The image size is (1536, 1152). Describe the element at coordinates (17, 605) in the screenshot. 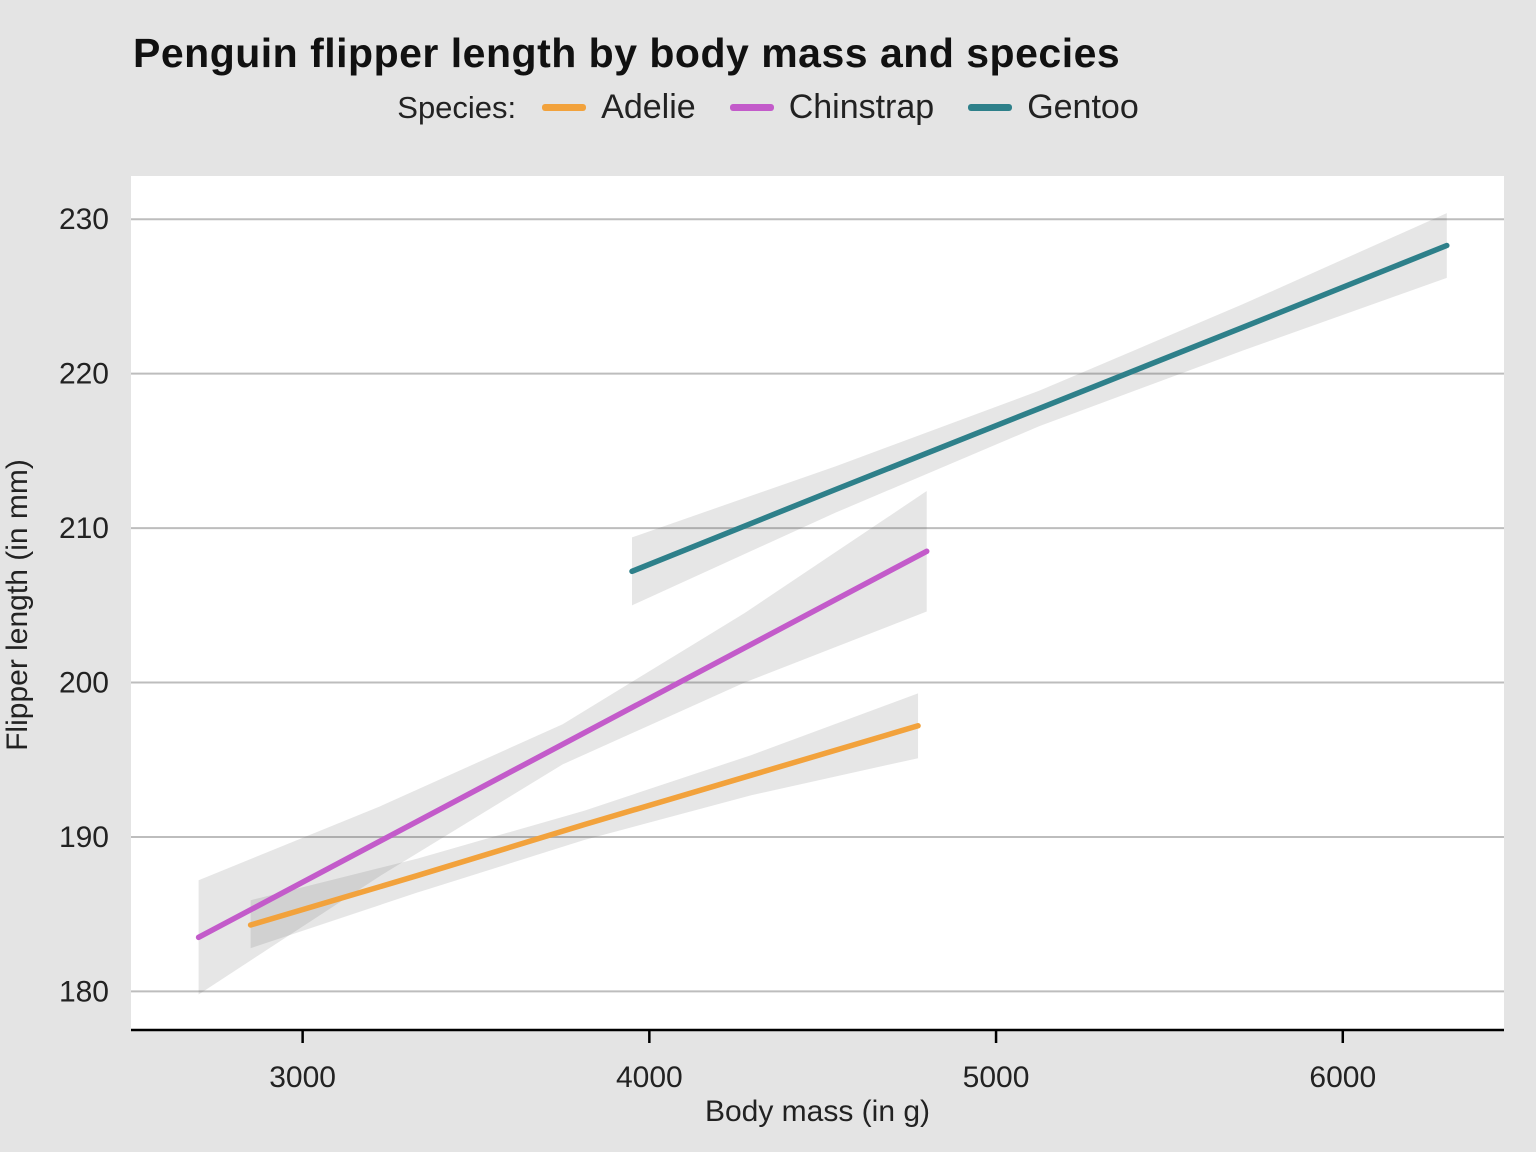

I see `y-axis-label: Flipper length (in mm)` at that location.